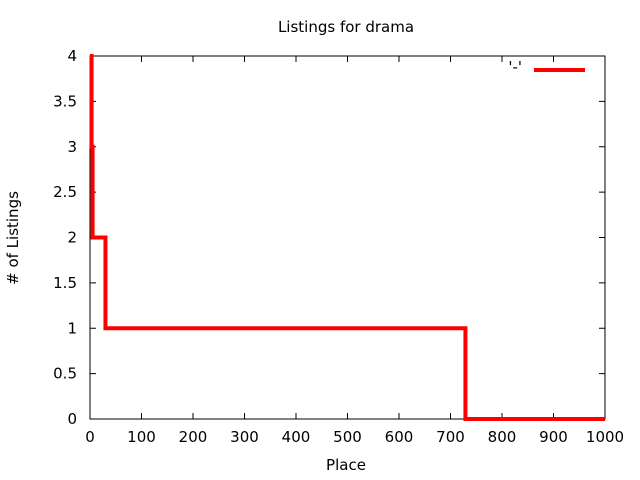 This screenshot has width=640, height=480. What do you see at coordinates (72, 147) in the screenshot?
I see `y-tick-label: 3` at bounding box center [72, 147].